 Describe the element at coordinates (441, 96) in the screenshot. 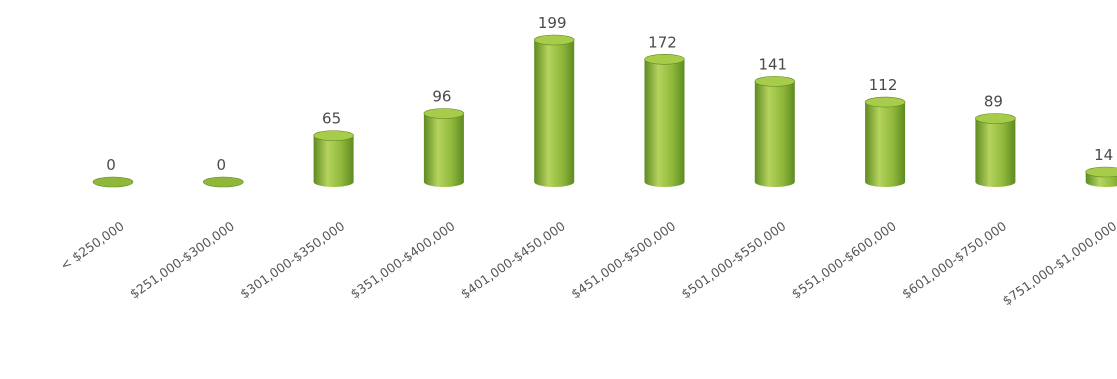

I see `data-label: 96` at that location.